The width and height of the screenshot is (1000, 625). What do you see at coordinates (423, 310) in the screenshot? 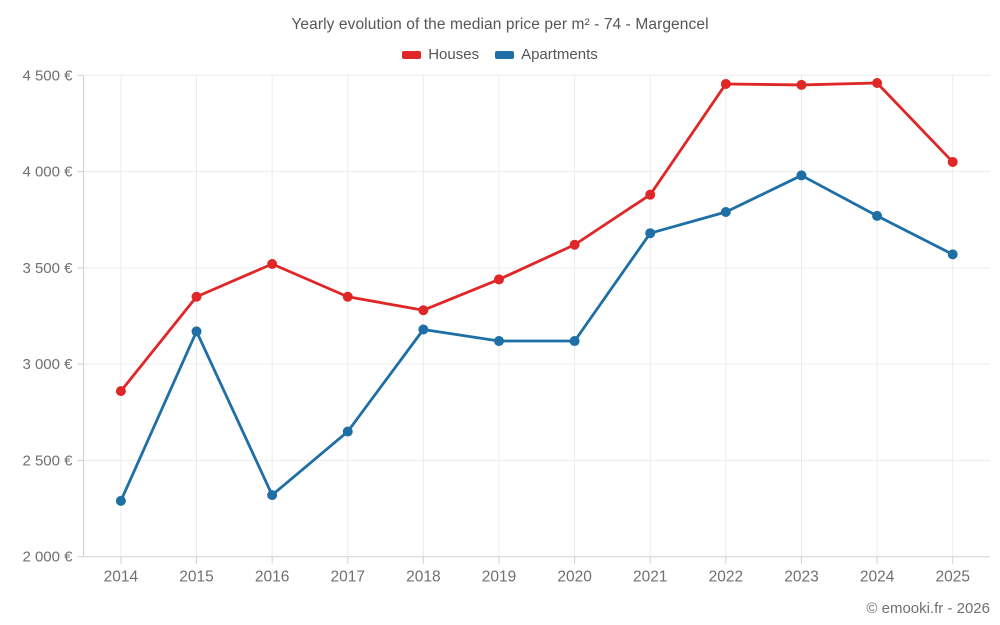
I see `houses-point-2018` at bounding box center [423, 310].